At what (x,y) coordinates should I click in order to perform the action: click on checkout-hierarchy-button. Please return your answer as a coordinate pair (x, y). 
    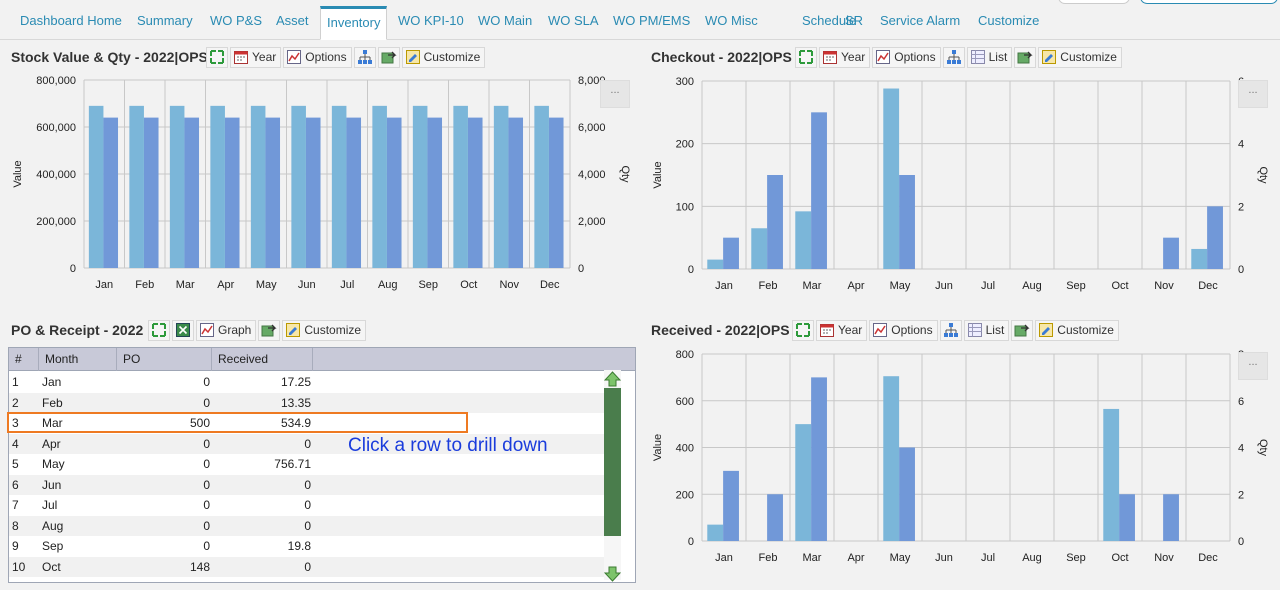
    Looking at the image, I should click on (953, 57).